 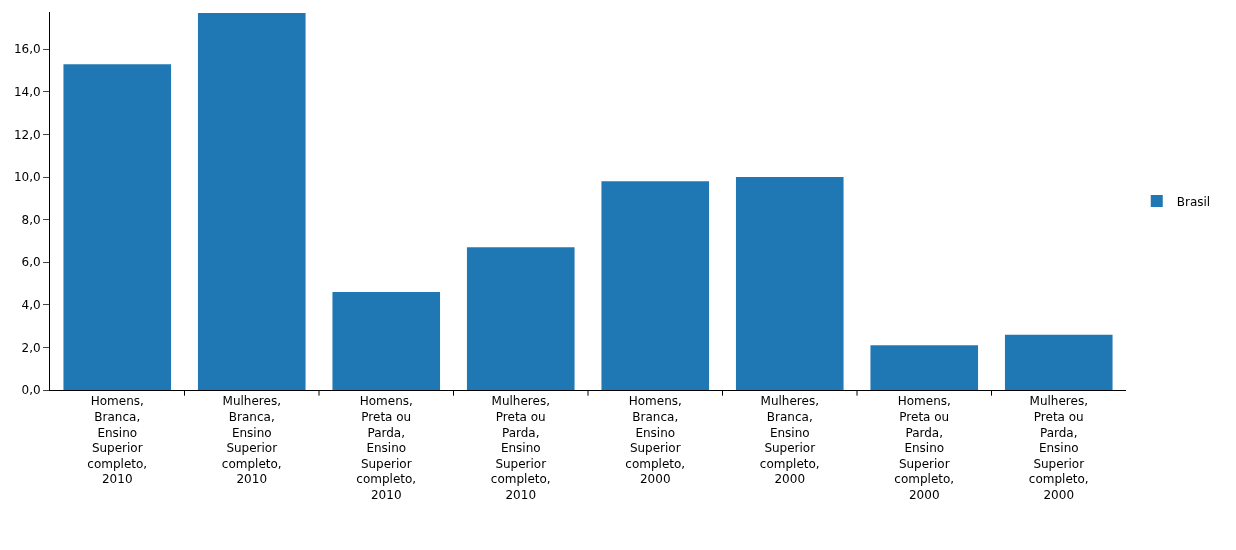 What do you see at coordinates (117, 440) in the screenshot?
I see `x-tick-label: Homens, Branca, Ensino Superior completo, 2010` at bounding box center [117, 440].